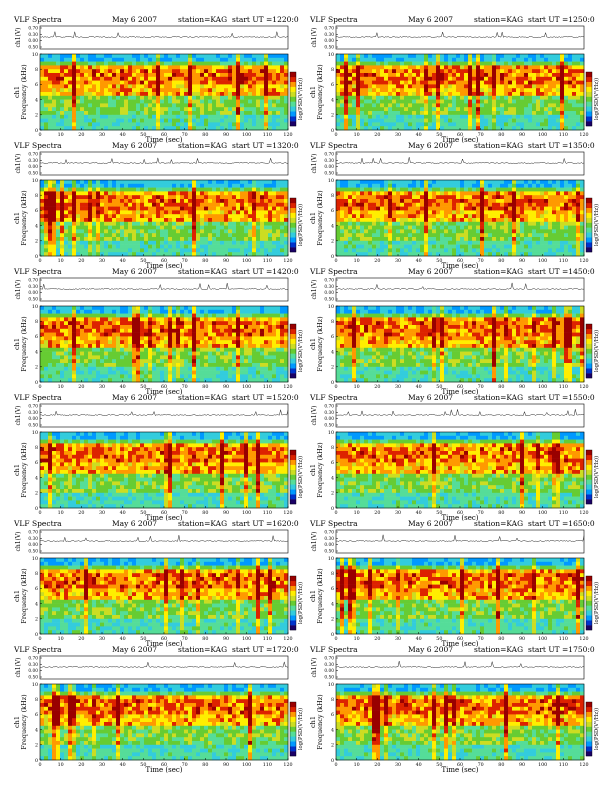 The image size is (612, 792). Describe the element at coordinates (293, 210) in the screenshot. I see `colorbar-segment` at that location.